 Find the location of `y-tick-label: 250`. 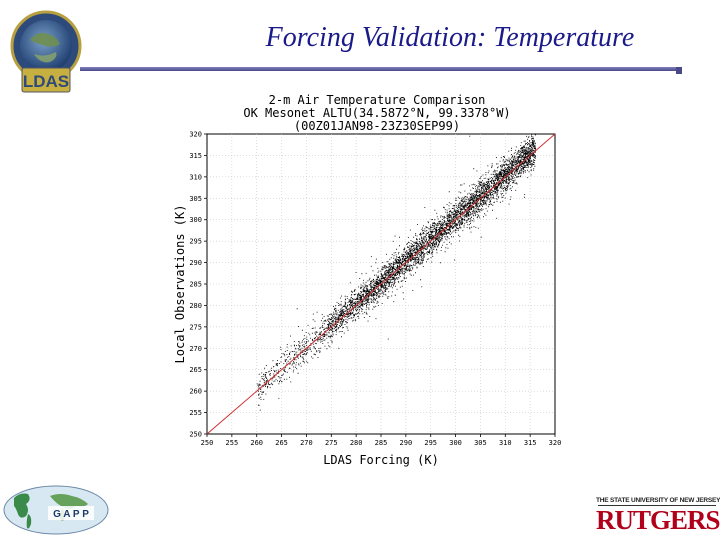

y-tick-label: 250 is located at coordinates (195, 435).